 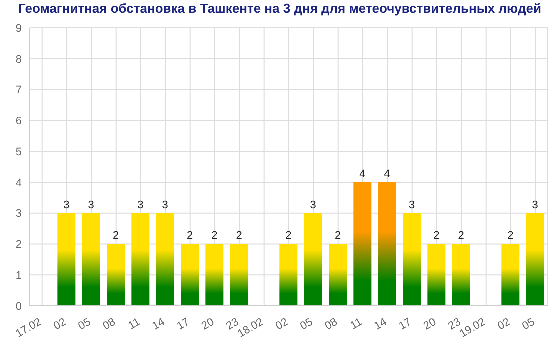 I want to click on y-tick-label: 2, so click(x=19, y=245).